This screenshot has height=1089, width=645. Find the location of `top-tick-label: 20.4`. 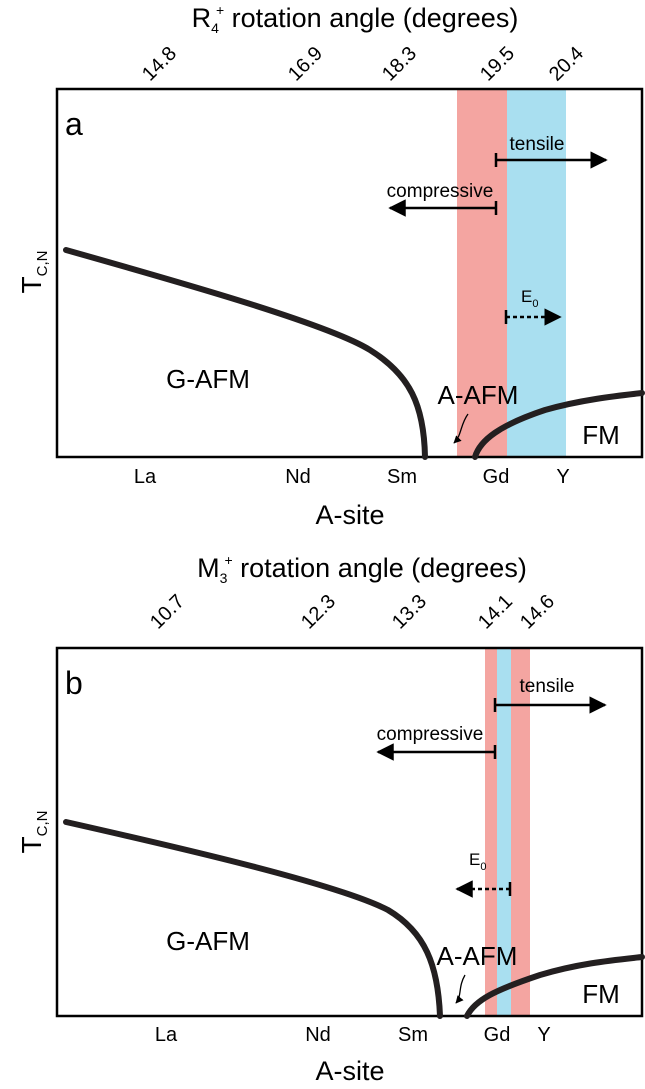

top-tick-label: 20.4 is located at coordinates (566, 63).